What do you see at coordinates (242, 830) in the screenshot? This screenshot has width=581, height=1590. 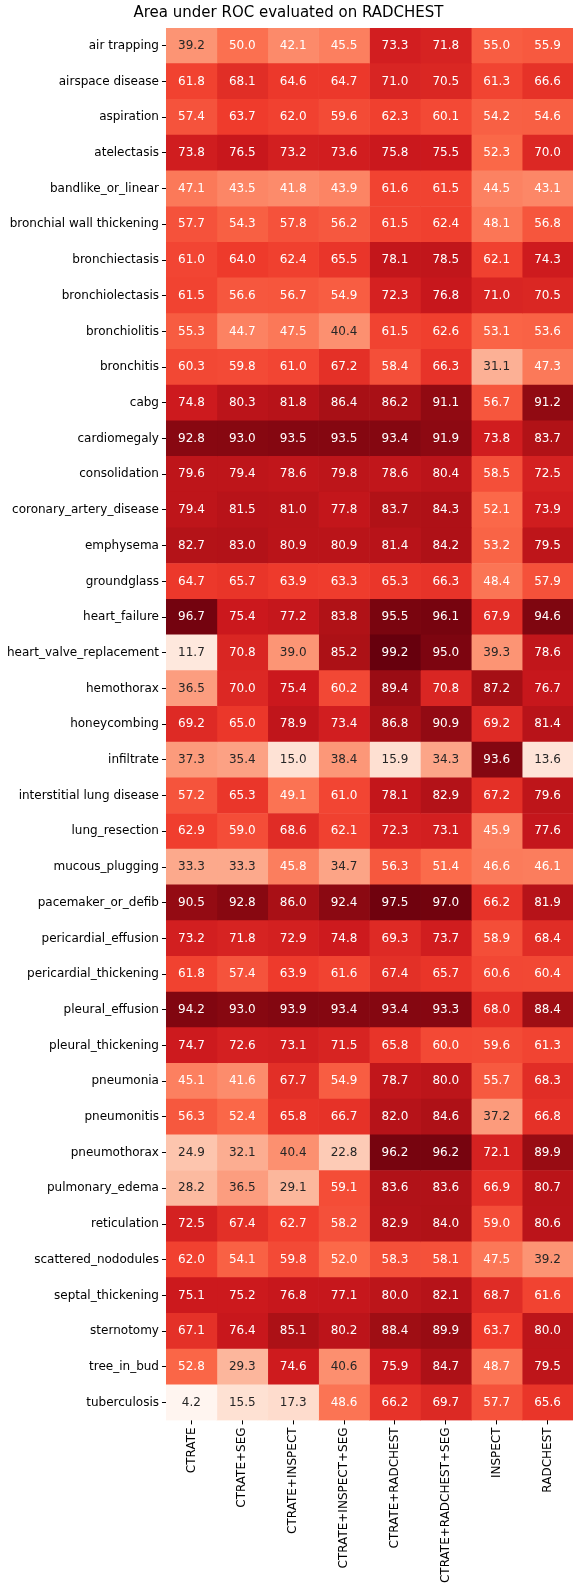 I see `data-label: 59.0` at bounding box center [242, 830].